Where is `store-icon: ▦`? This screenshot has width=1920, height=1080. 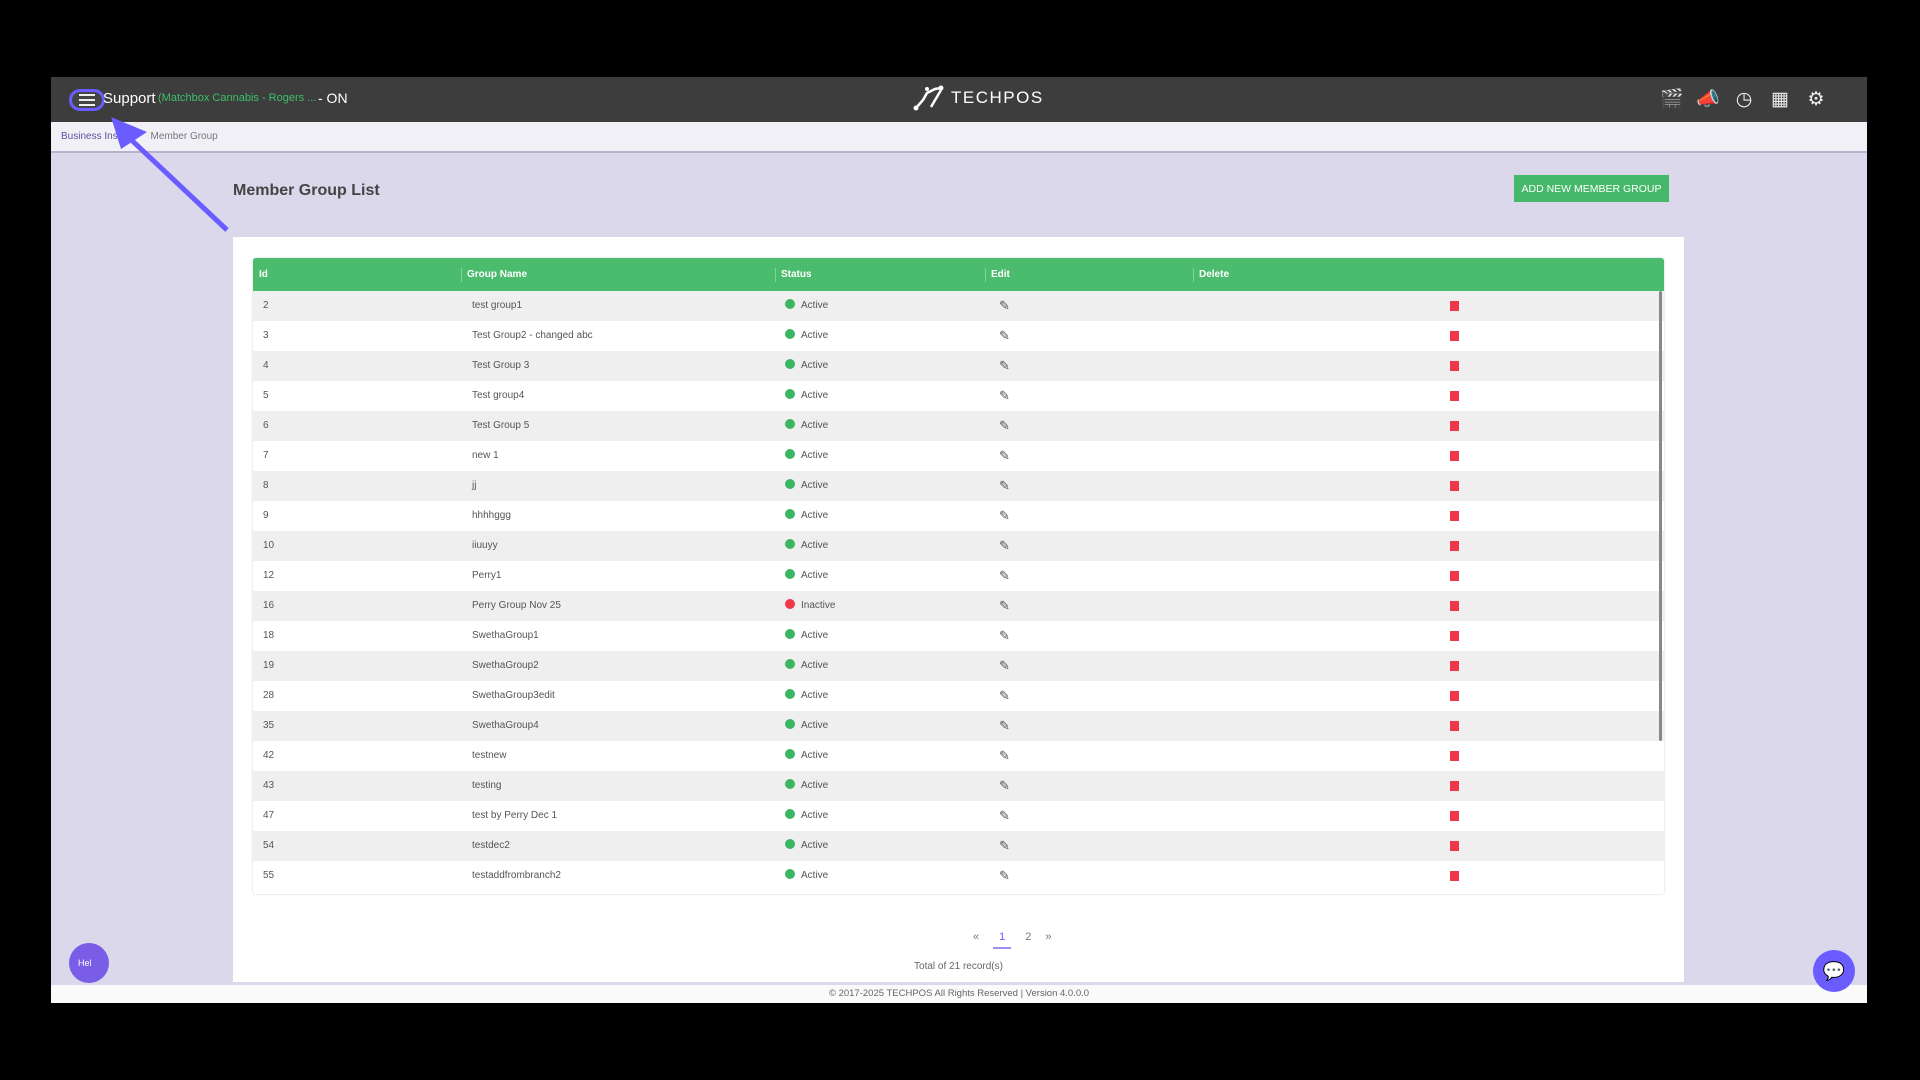
store-icon: ▦ is located at coordinates (1780, 99).